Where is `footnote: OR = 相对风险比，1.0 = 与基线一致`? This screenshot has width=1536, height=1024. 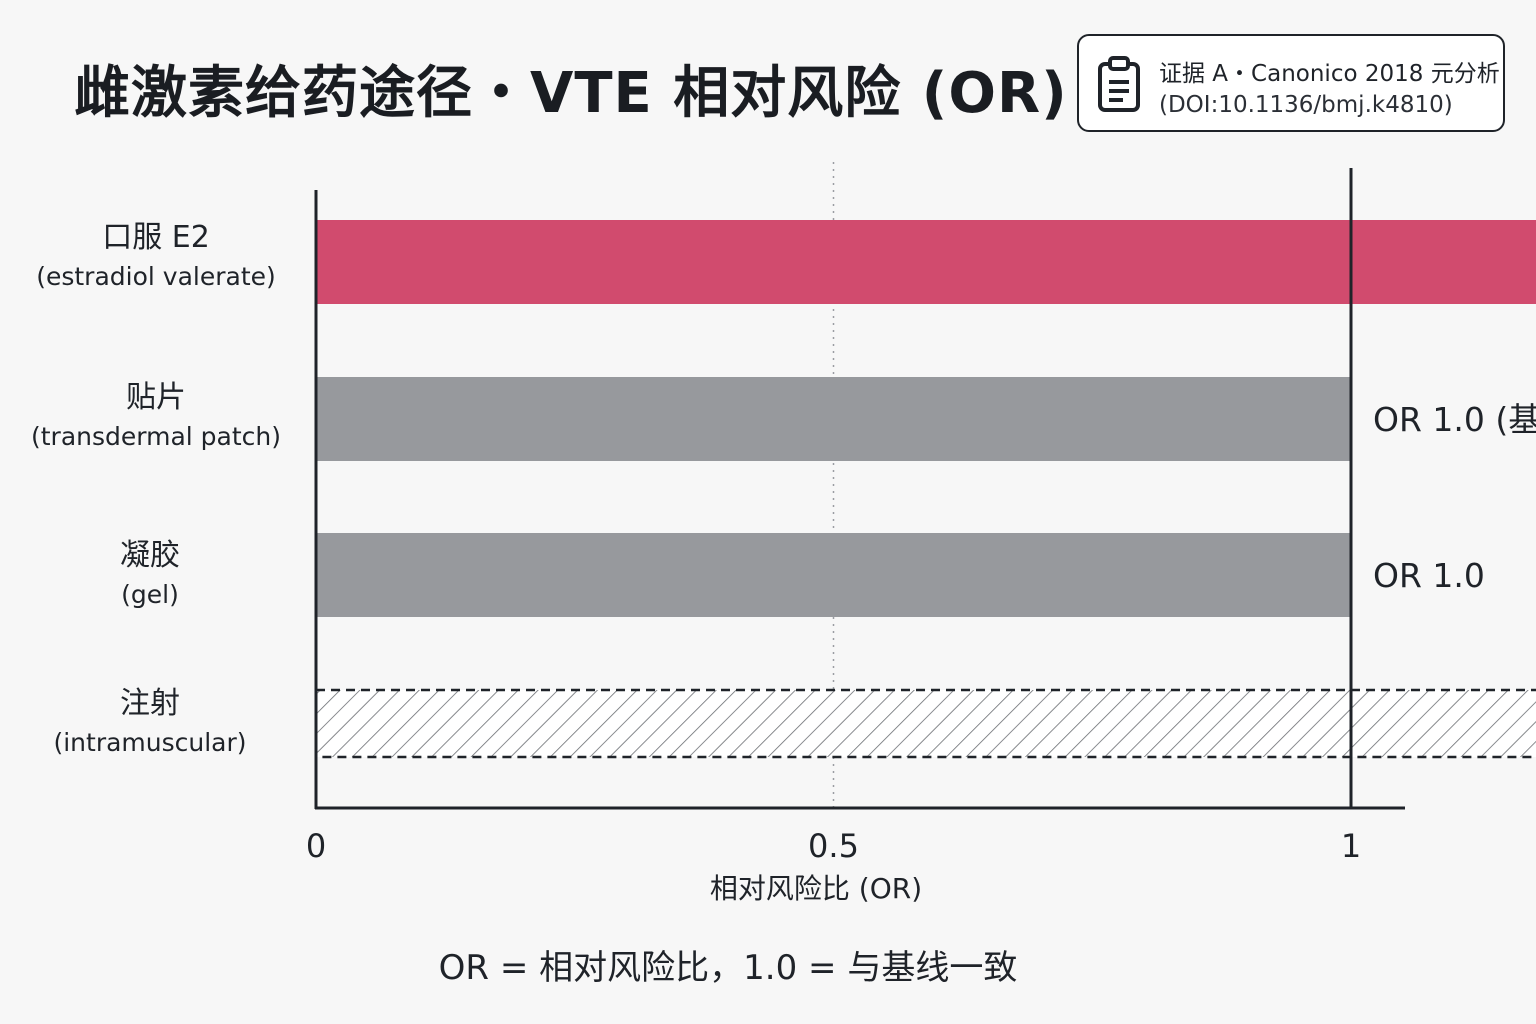
footnote: OR = 相对风险比，1.0 = 与基线一致 is located at coordinates (728, 968).